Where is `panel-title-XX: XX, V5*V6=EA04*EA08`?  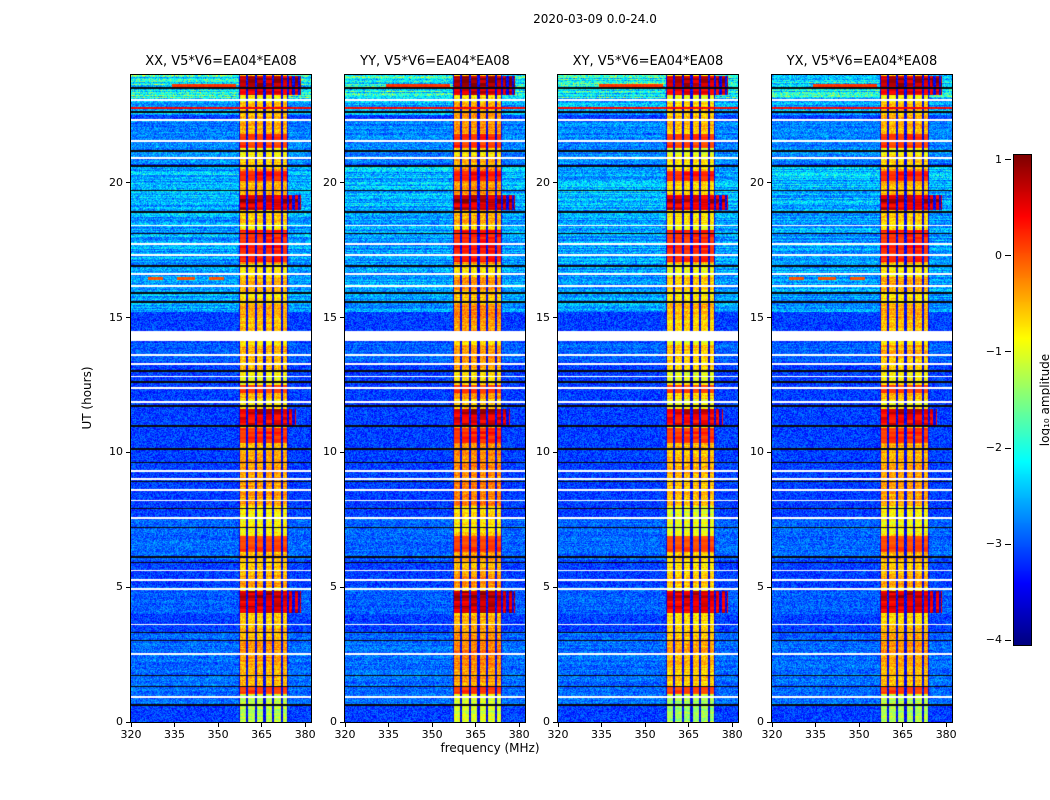
panel-title-XX: XX, V5*V6=EA04*EA08 is located at coordinates (221, 61).